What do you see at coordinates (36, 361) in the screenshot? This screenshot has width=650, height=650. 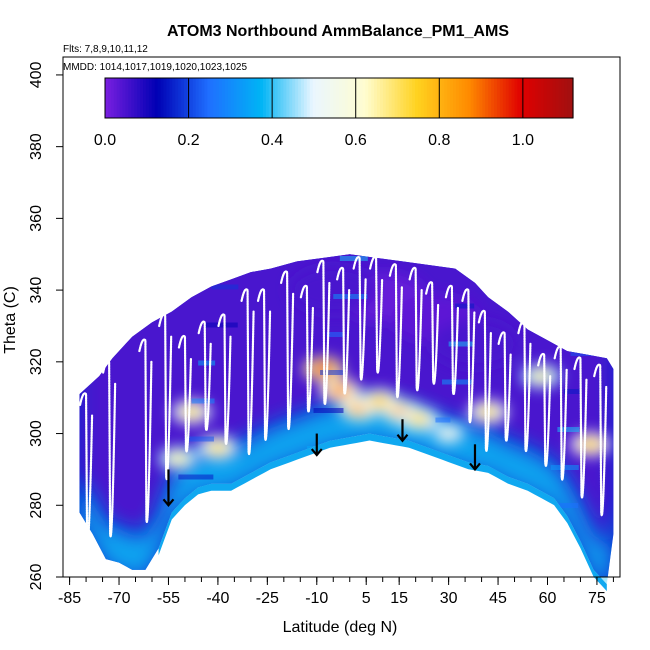 I see `y-tick-label: 320` at bounding box center [36, 361].